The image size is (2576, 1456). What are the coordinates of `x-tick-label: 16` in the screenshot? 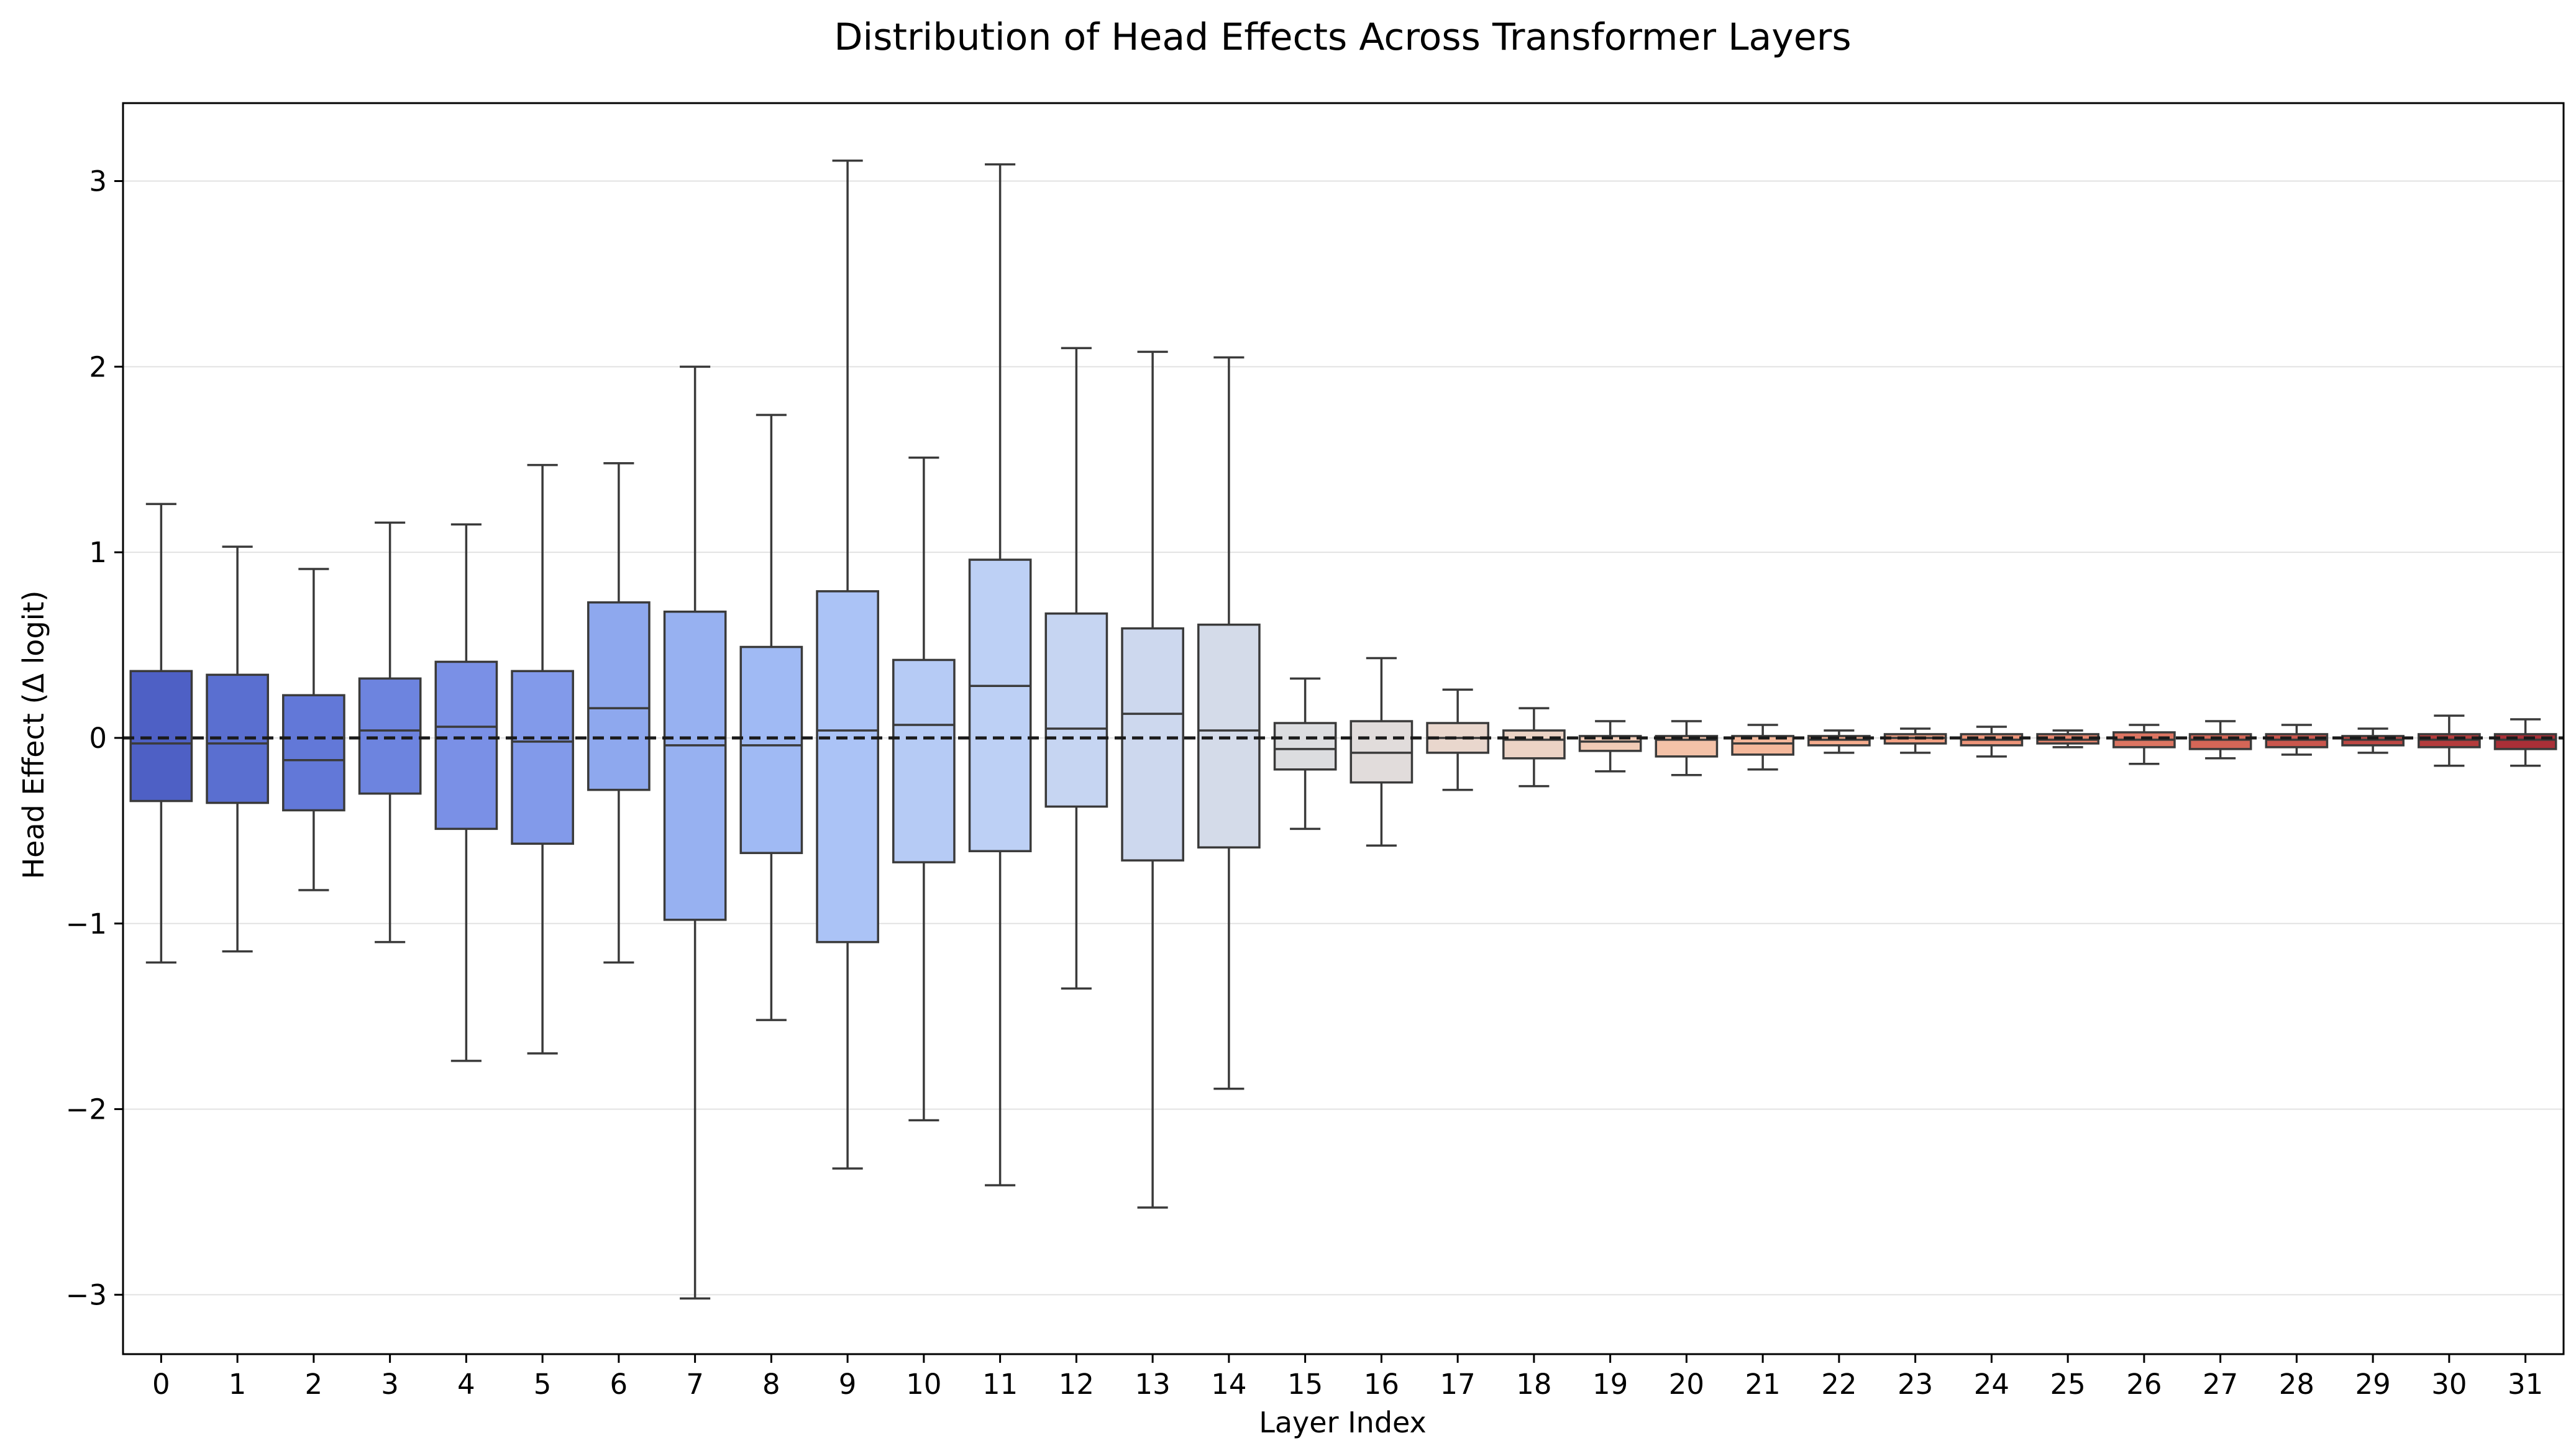 It's located at (1381, 1385).